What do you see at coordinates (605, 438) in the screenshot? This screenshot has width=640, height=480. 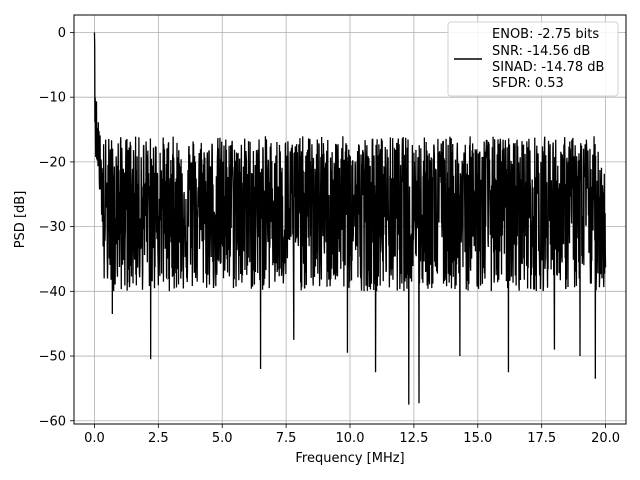 I see `x-tick-label: 20.0` at bounding box center [605, 438].